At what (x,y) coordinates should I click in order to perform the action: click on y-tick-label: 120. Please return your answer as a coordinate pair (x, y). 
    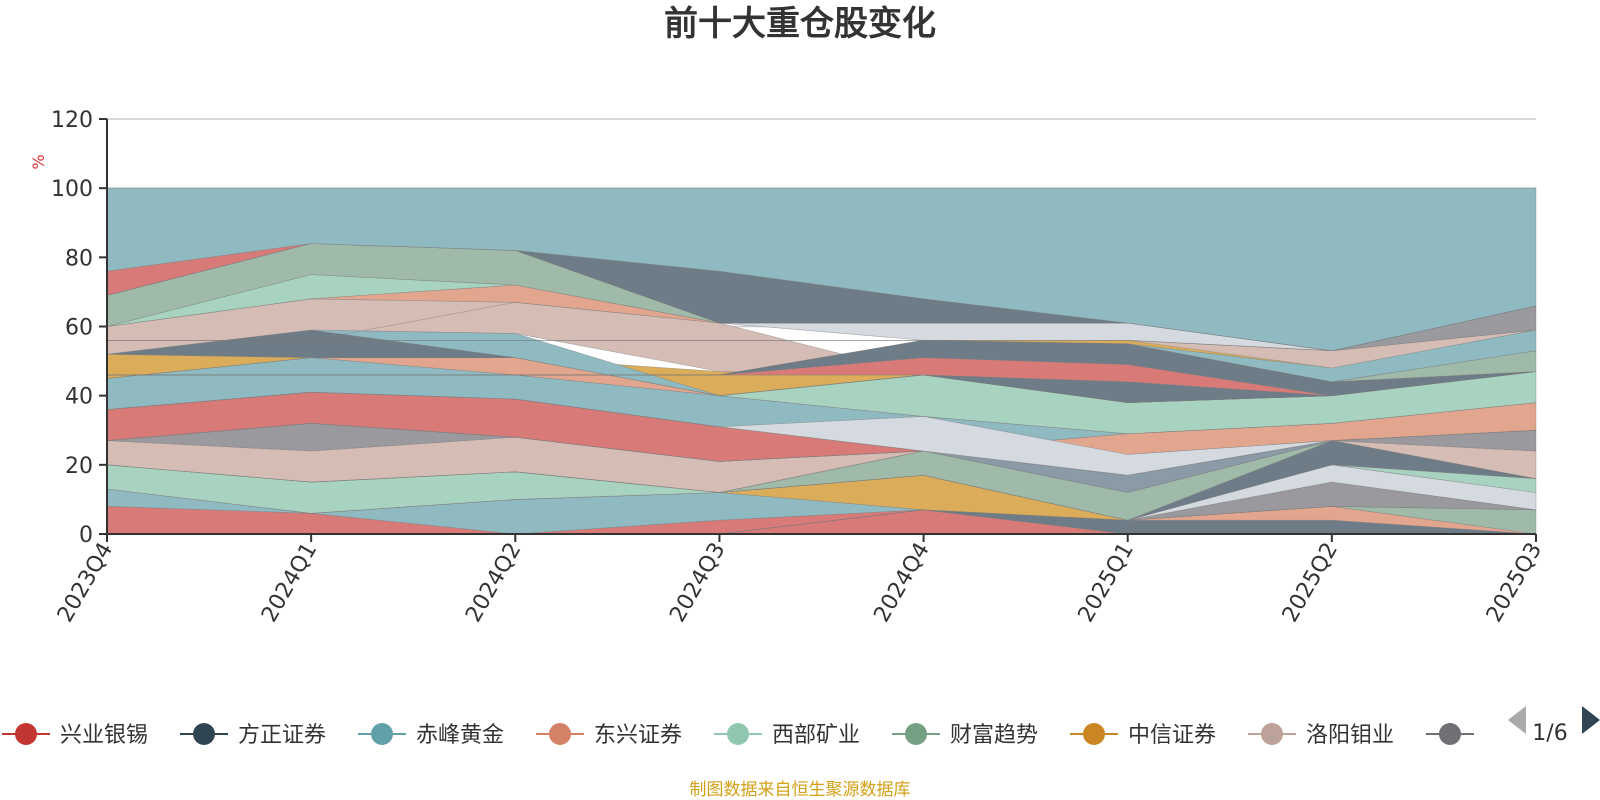
    Looking at the image, I should click on (72, 120).